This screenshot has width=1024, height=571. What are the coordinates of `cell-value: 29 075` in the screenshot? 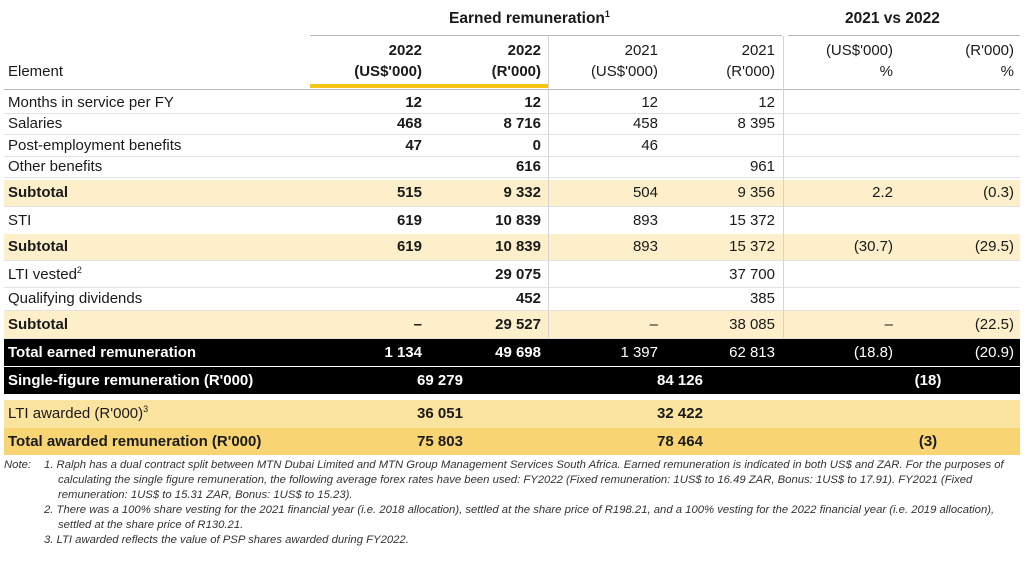 It's located at (518, 274).